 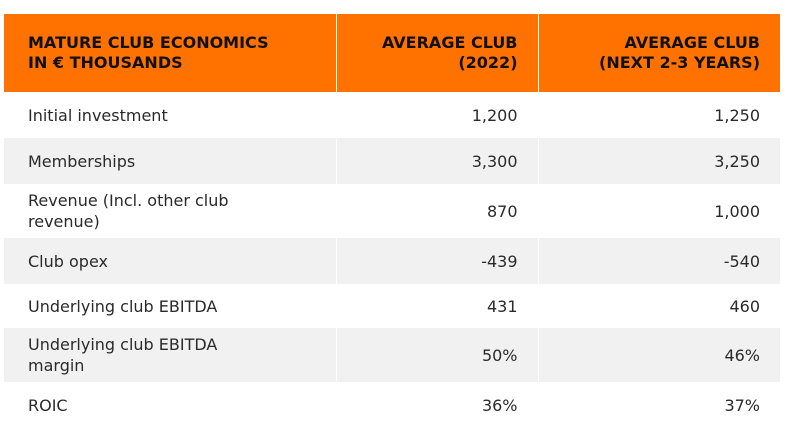 I want to click on row-label: Underlying club EBITDA, so click(x=170, y=306).